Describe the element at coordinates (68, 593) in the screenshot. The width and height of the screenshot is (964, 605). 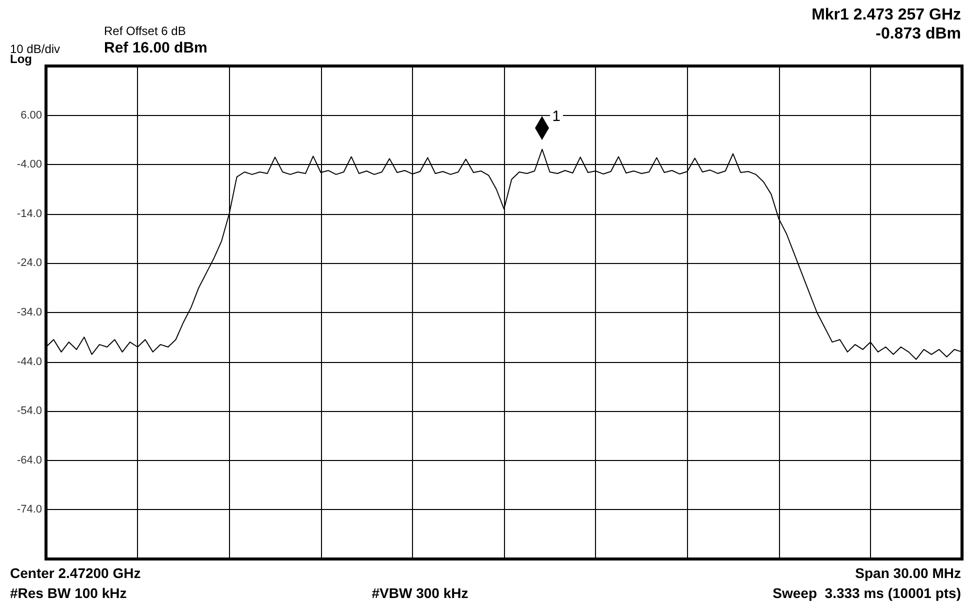
I see `text: #Res BW 100 kHz` at that location.